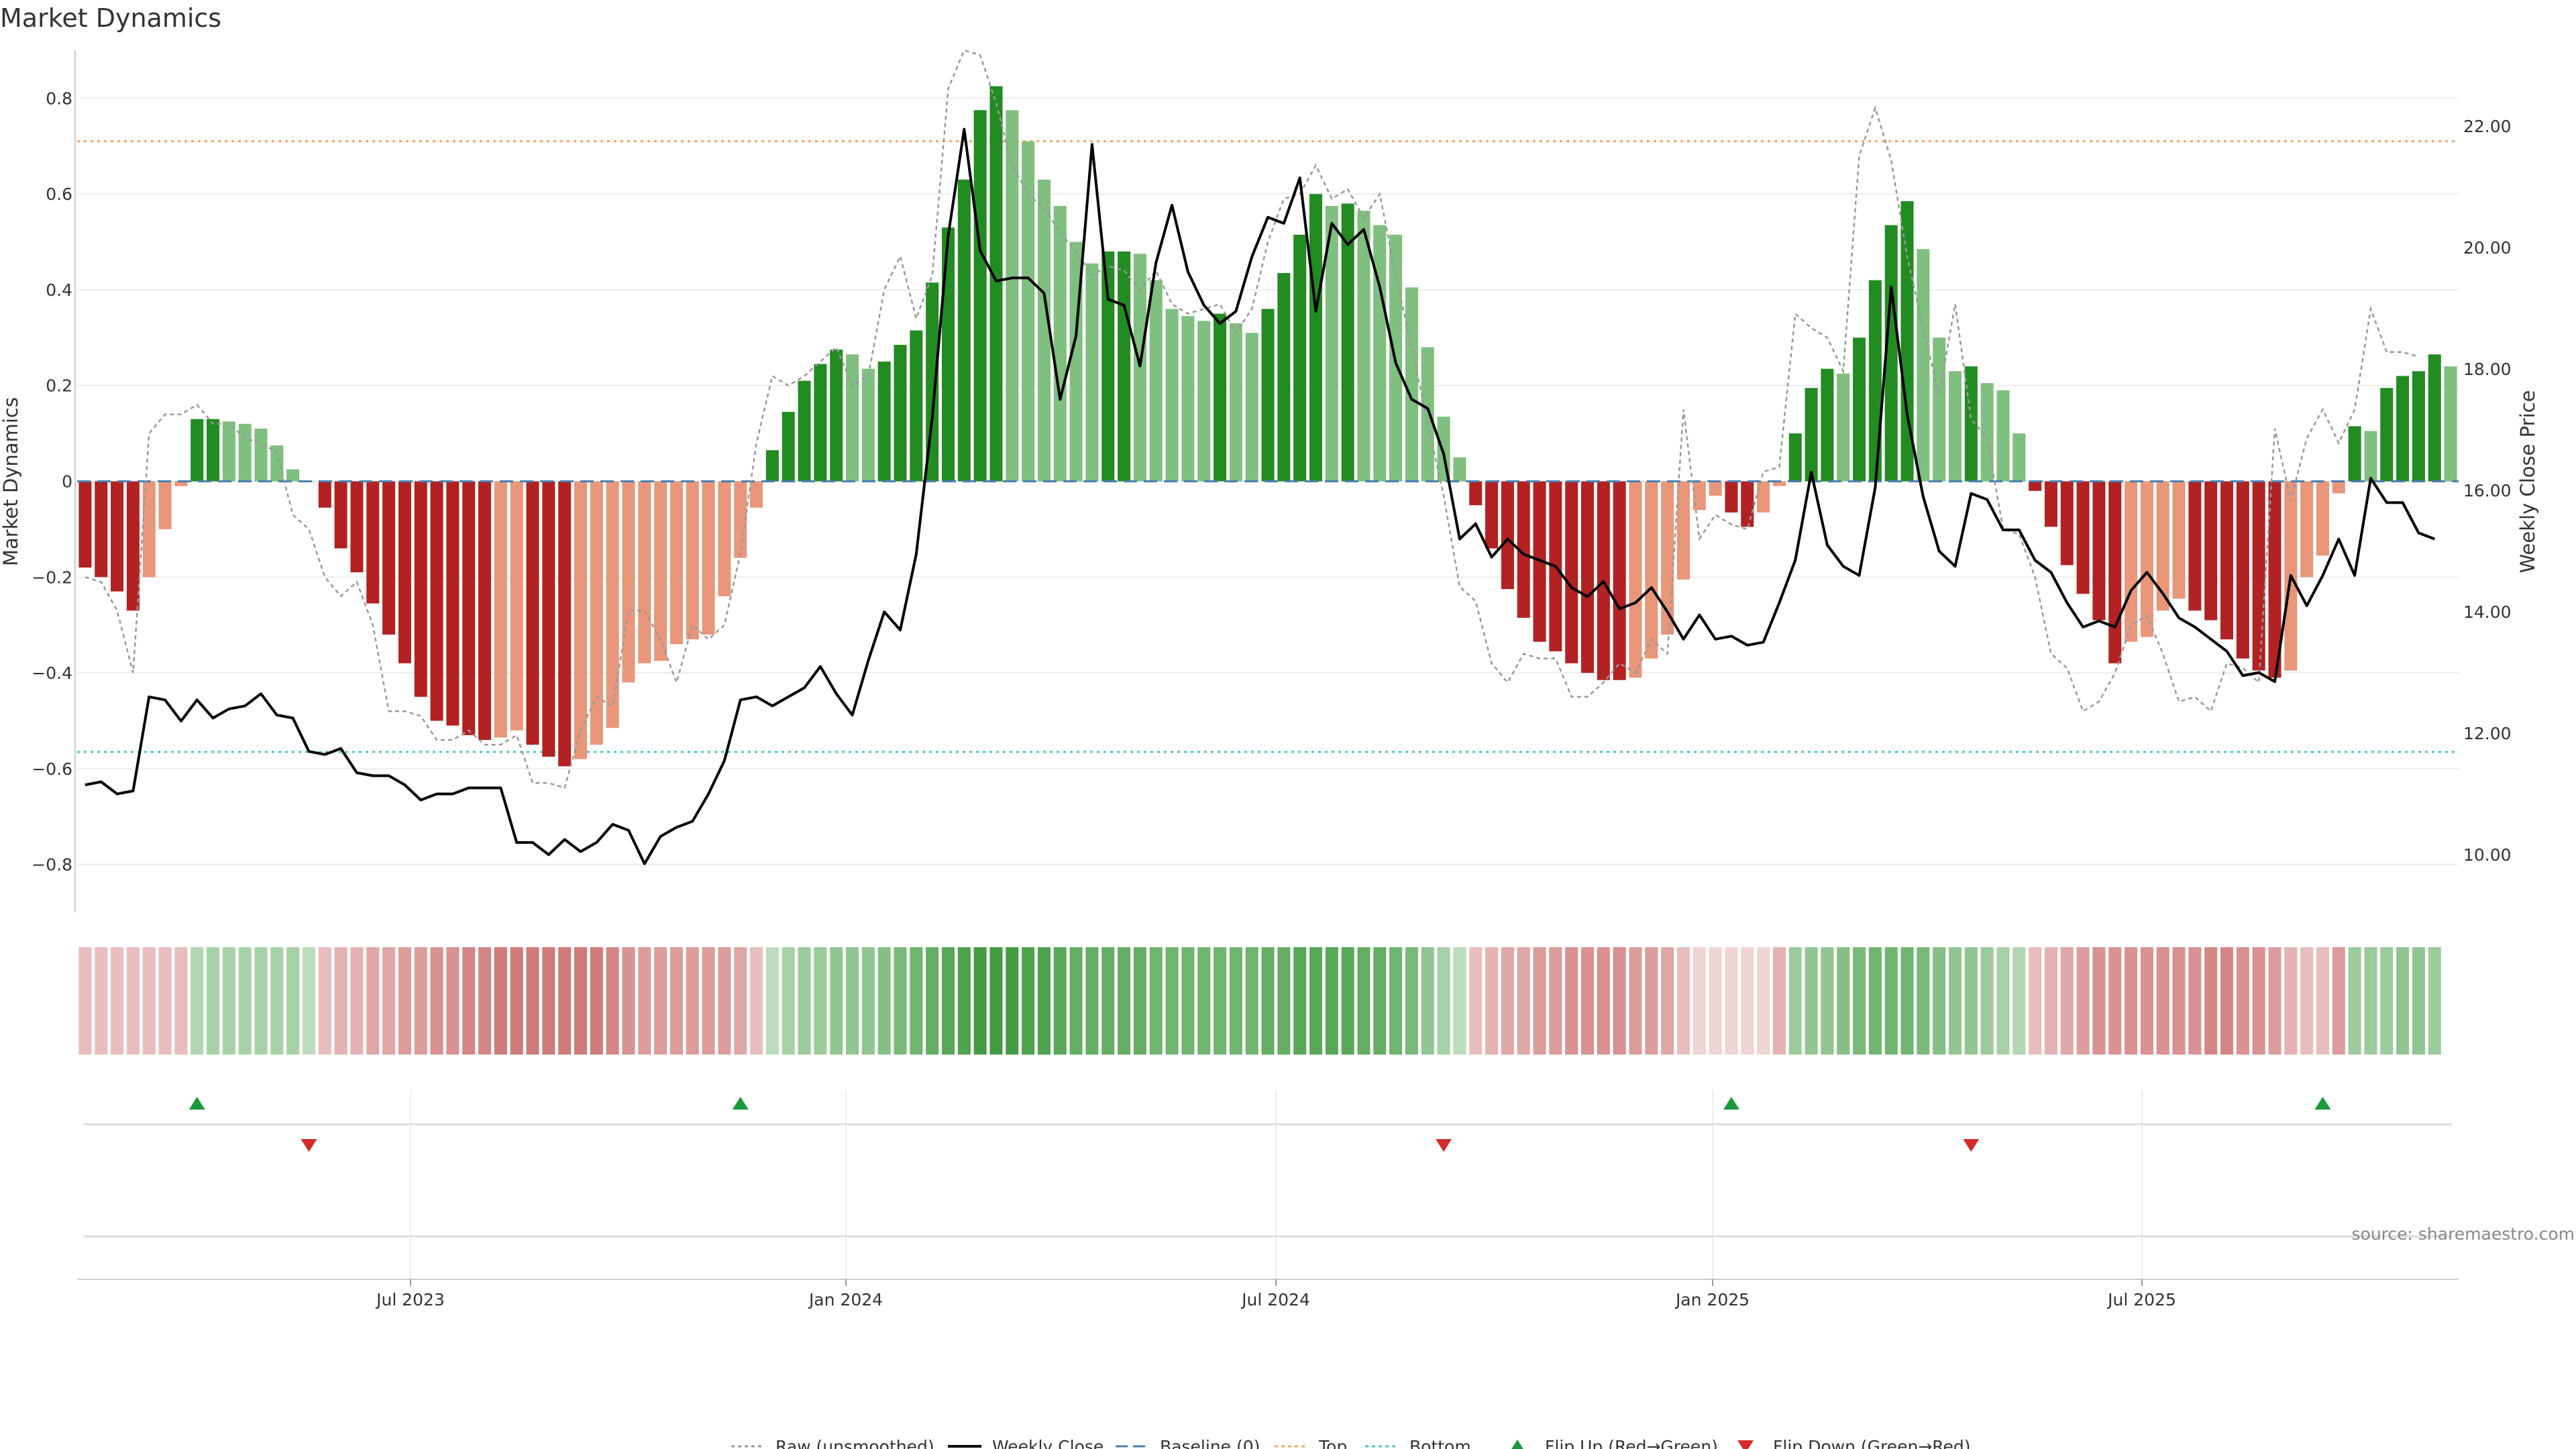  I want to click on legend-label: Bottom, so click(1440, 1443).